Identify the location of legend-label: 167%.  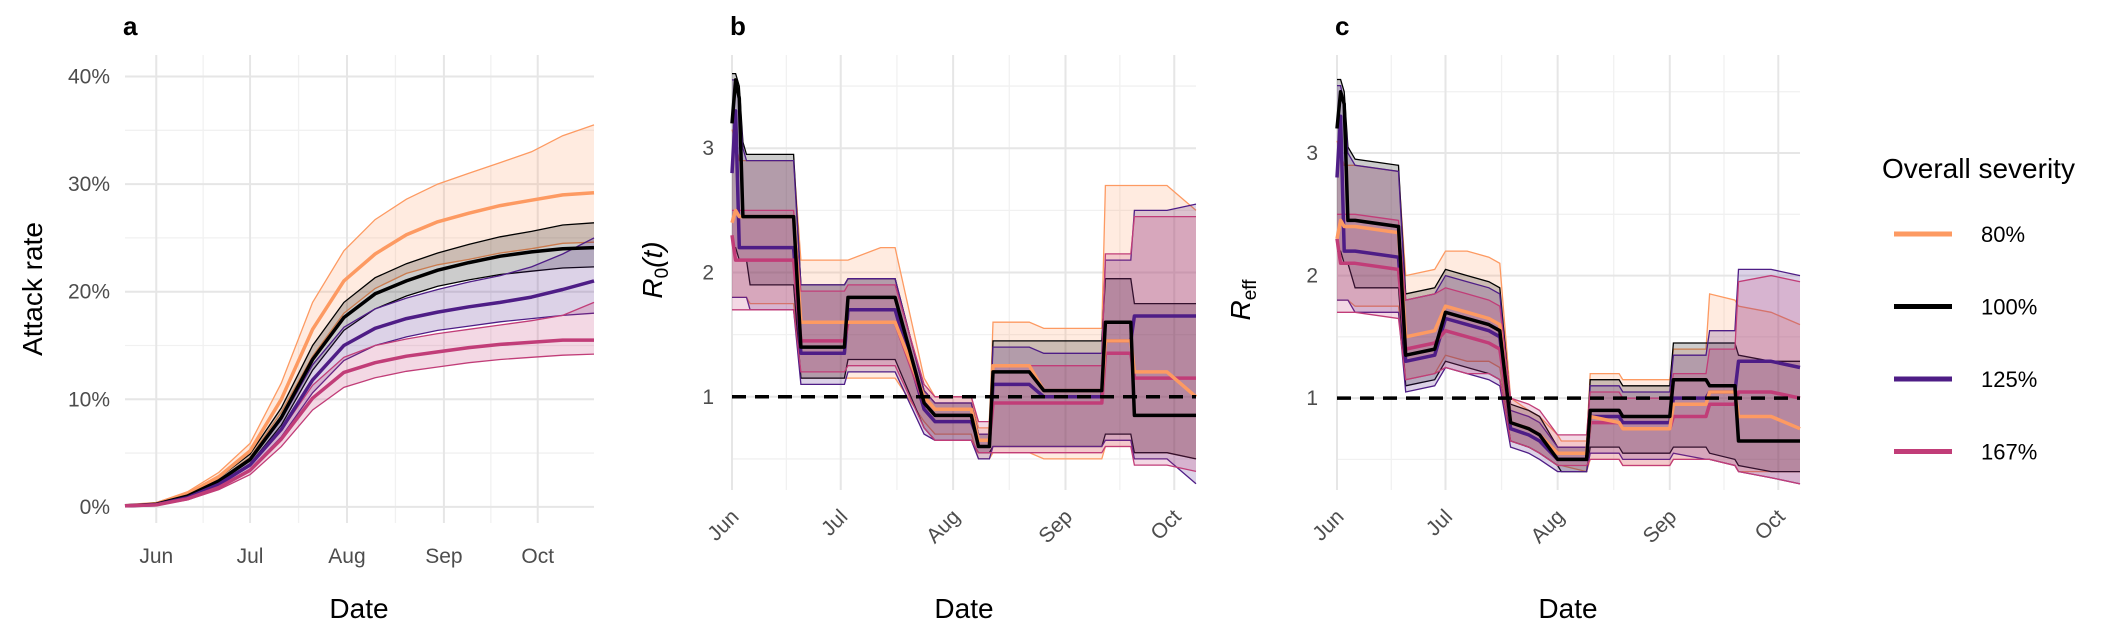
(2009, 452).